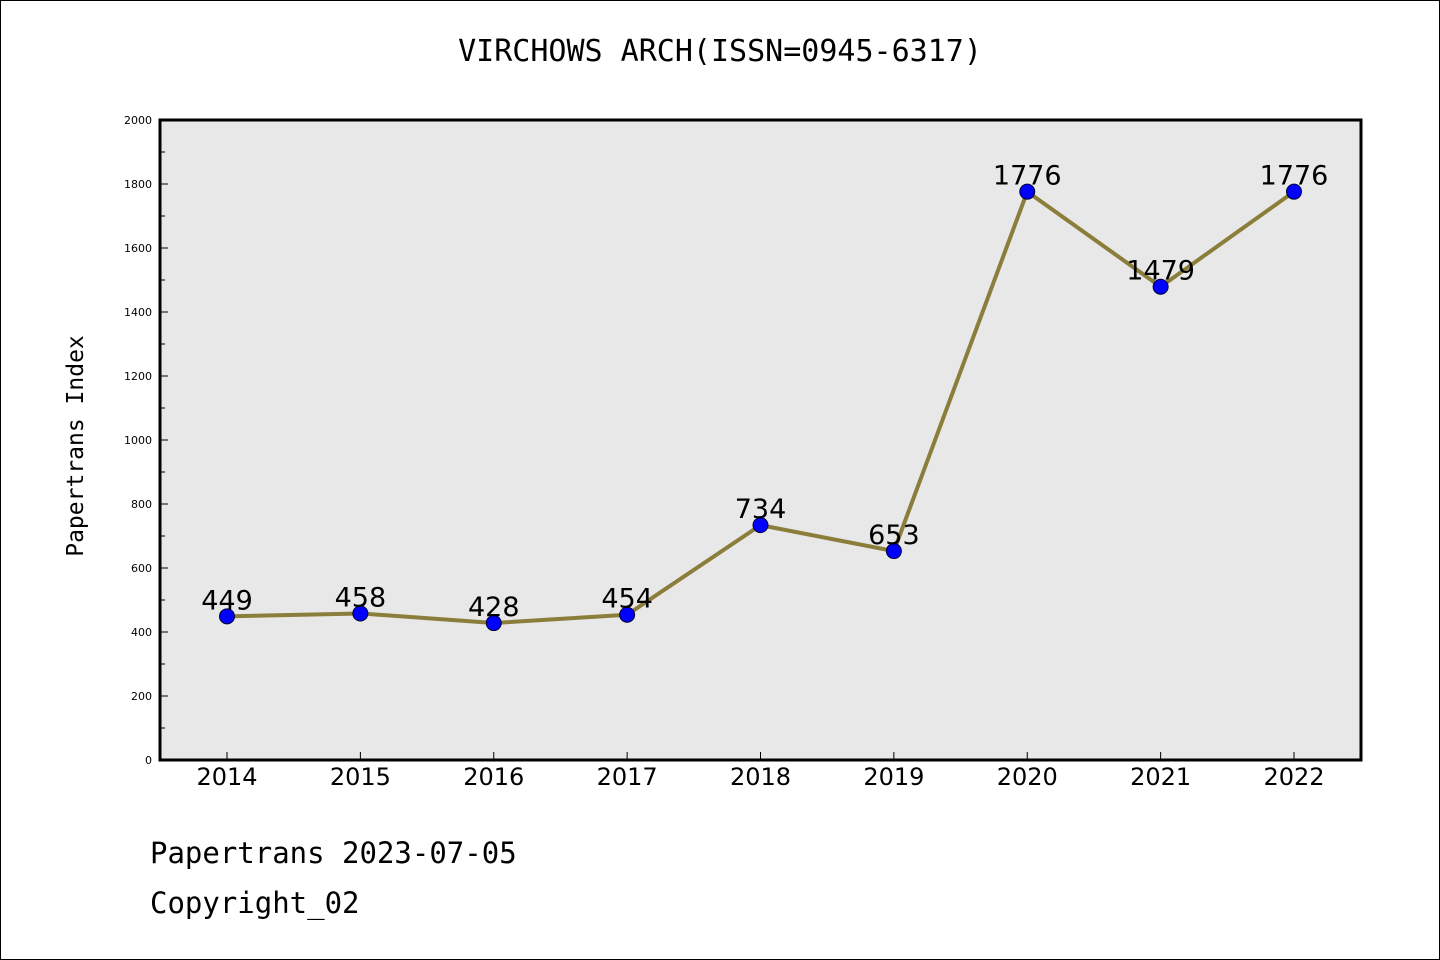 The height and width of the screenshot is (960, 1440). What do you see at coordinates (138, 440) in the screenshot?
I see `y-tick-label: 1000` at bounding box center [138, 440].